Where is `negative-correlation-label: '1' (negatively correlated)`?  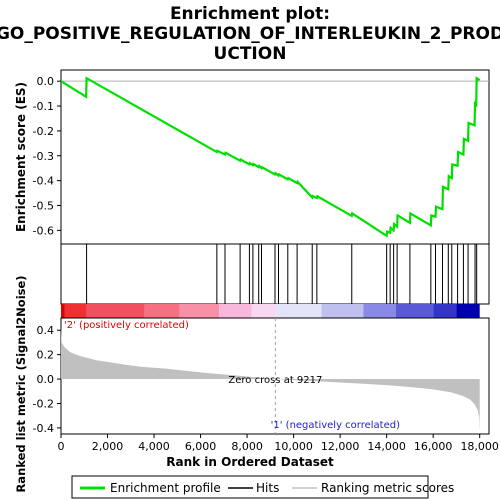 negative-correlation-label: '1' (negatively correlated) is located at coordinates (335, 425).